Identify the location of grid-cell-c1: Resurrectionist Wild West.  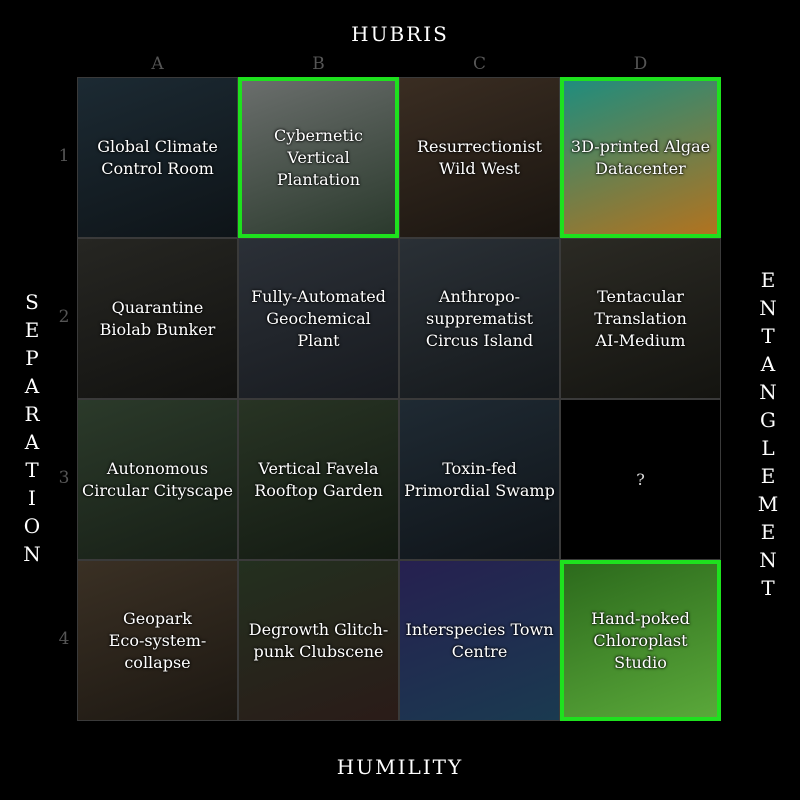
(479, 157).